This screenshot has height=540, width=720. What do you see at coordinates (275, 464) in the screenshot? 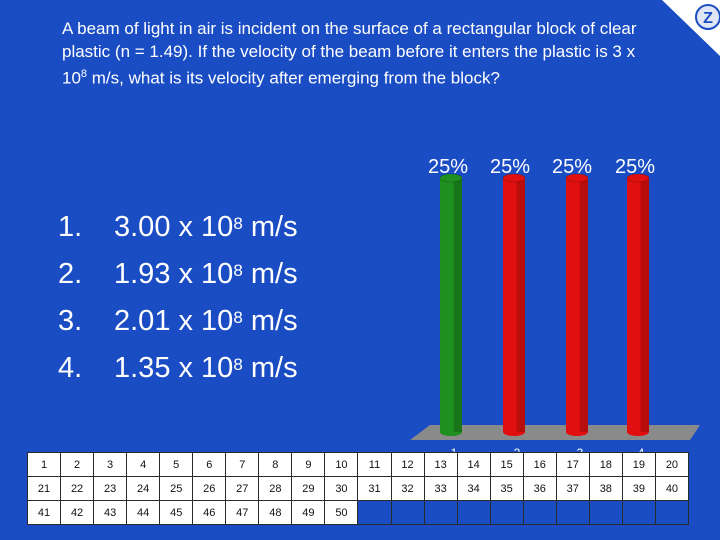
I see `keypad-cell: 8` at bounding box center [275, 464].